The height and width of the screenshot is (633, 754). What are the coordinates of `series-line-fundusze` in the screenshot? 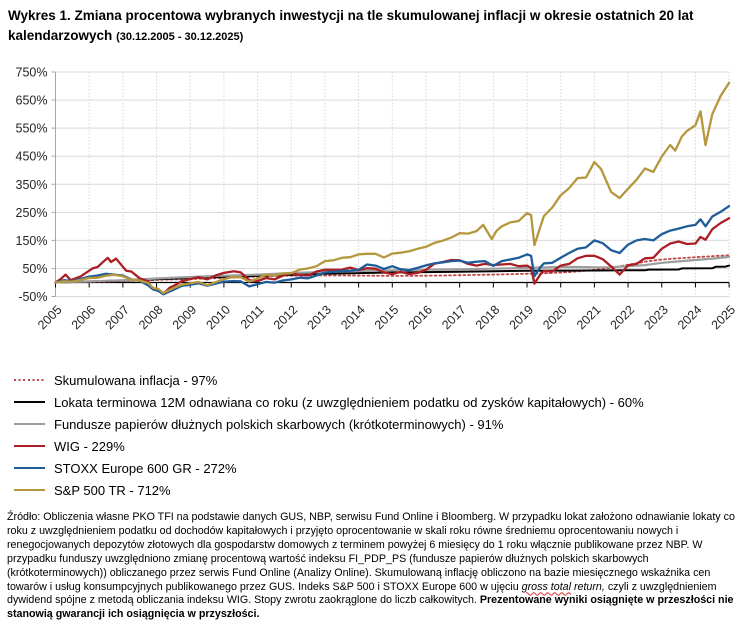 It's located at (392, 269).